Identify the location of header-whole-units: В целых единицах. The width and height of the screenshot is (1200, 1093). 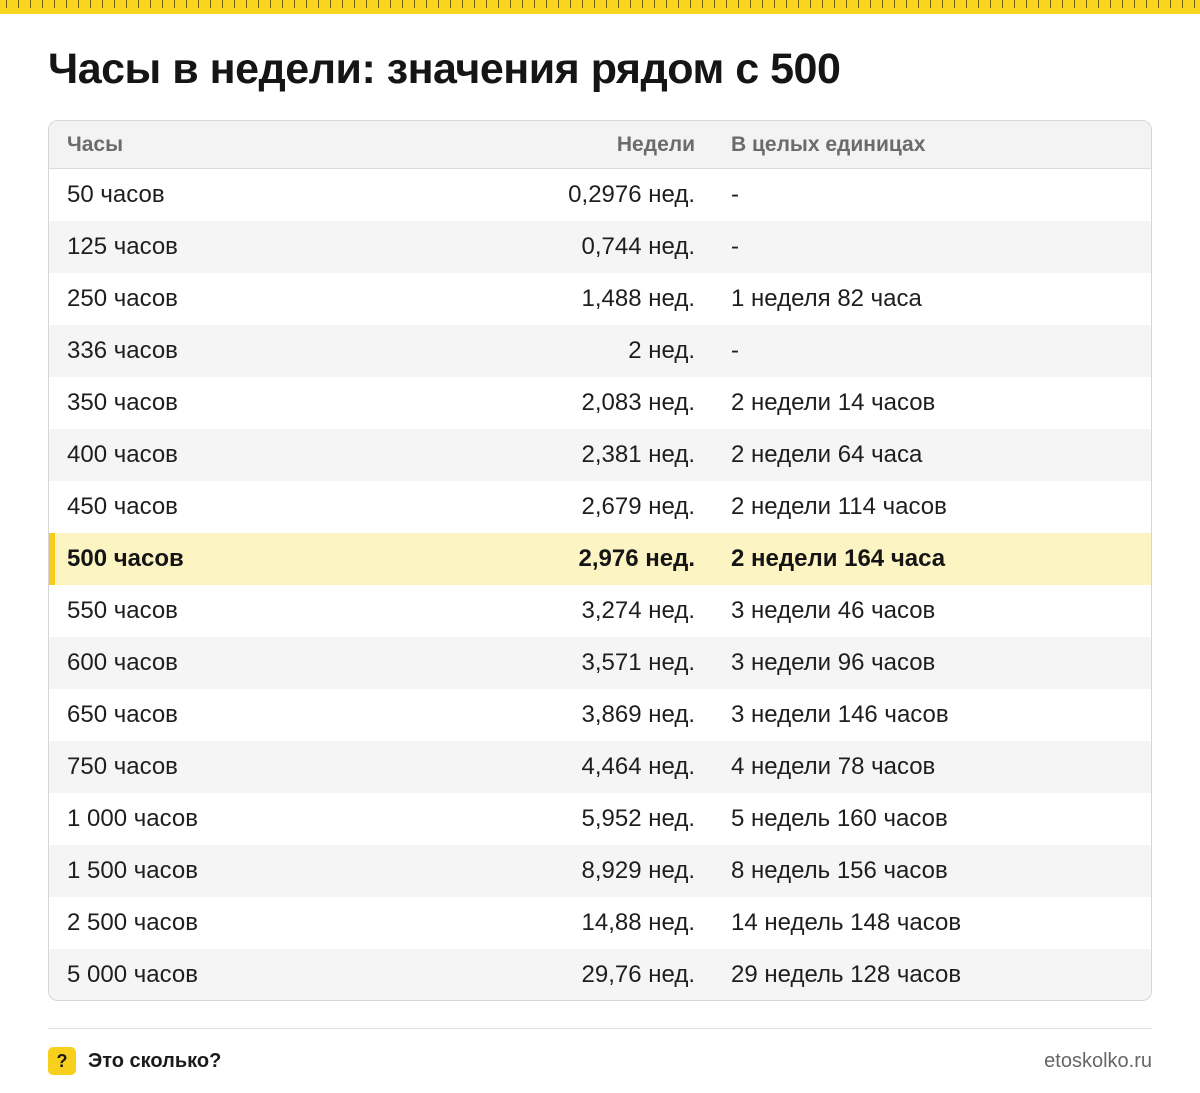
(828, 144).